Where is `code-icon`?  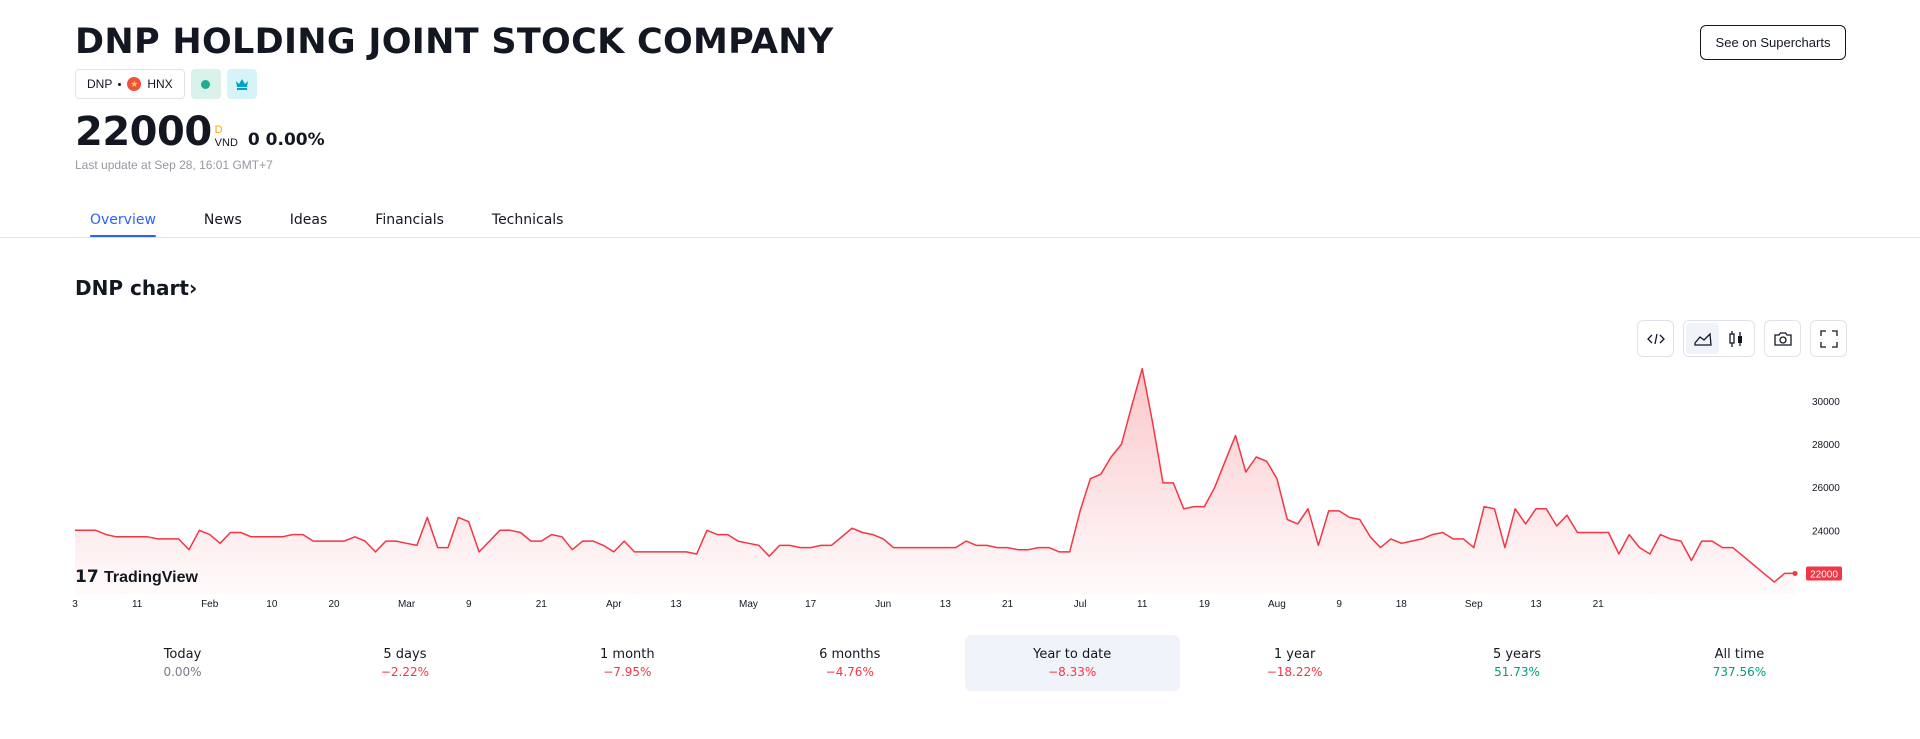 code-icon is located at coordinates (1655, 338).